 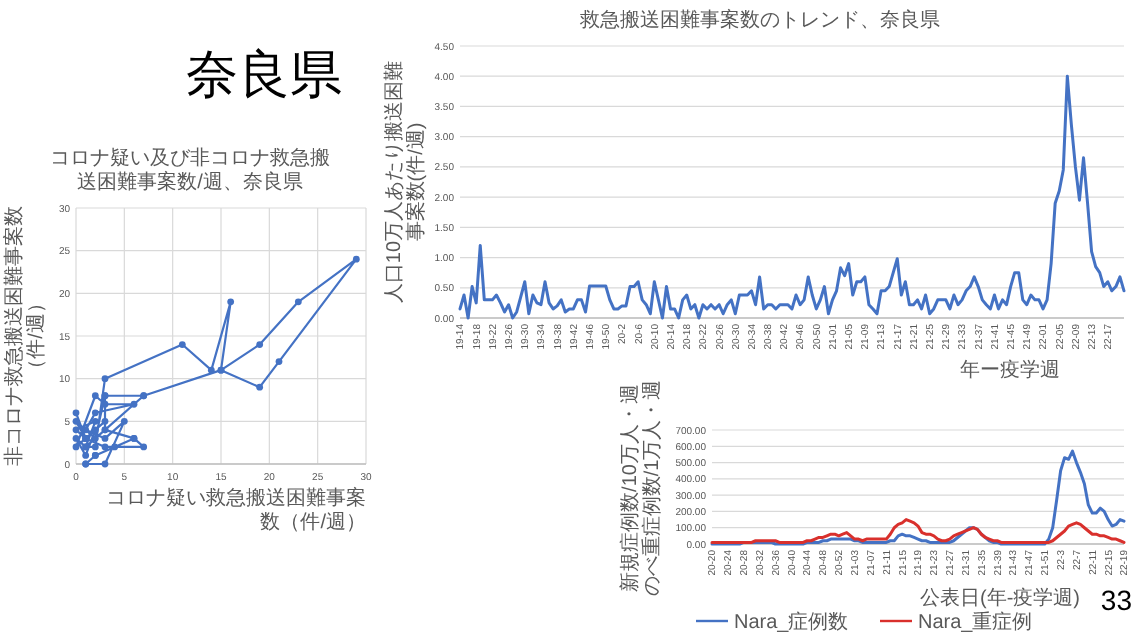 What do you see at coordinates (25, 336) in the screenshot?
I see `y-axis-title: 非コロナ救急搬送困難事案数（件/週）` at bounding box center [25, 336].